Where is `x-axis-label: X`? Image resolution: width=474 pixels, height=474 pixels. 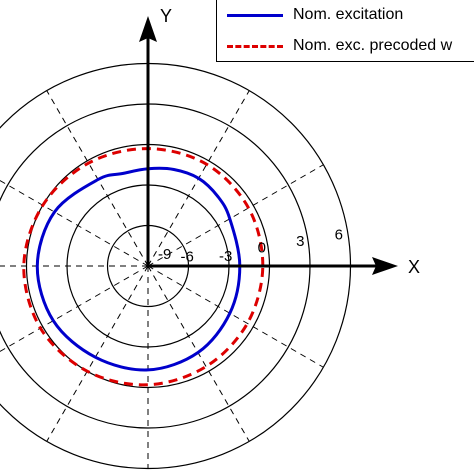
x-axis-label: X is located at coordinates (414, 267).